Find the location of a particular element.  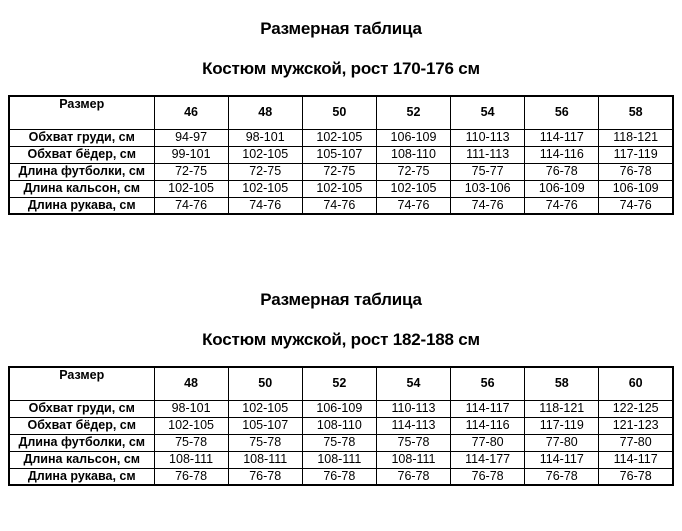

row-label: Длина футболки, см is located at coordinates (81, 171).